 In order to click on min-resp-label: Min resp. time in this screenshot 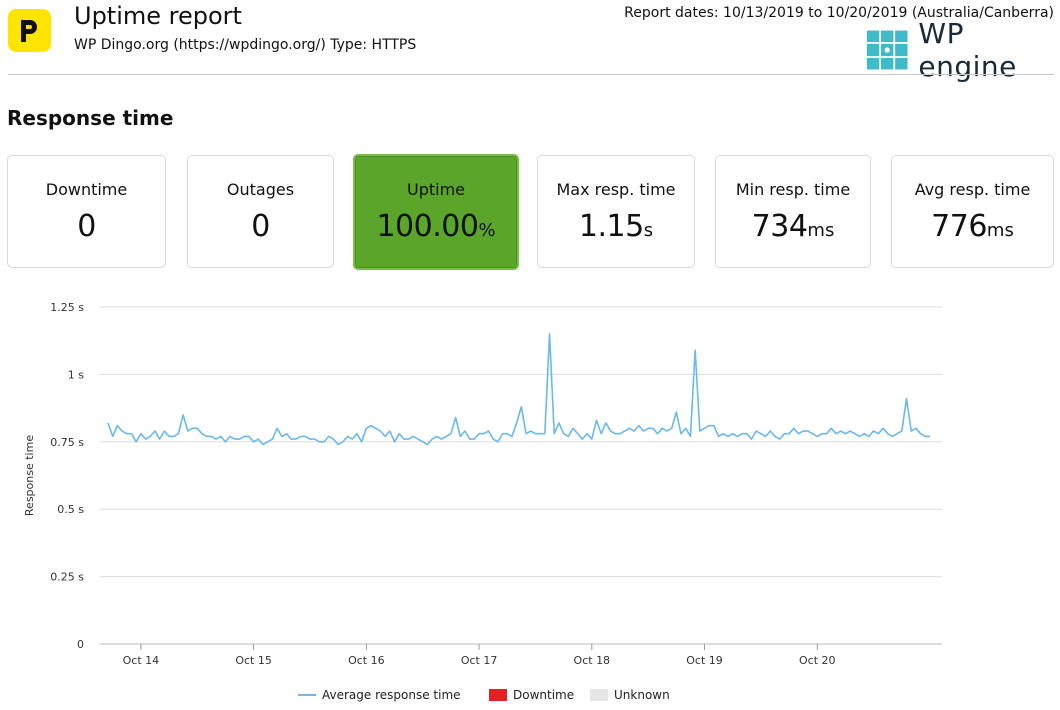, I will do `click(793, 189)`.